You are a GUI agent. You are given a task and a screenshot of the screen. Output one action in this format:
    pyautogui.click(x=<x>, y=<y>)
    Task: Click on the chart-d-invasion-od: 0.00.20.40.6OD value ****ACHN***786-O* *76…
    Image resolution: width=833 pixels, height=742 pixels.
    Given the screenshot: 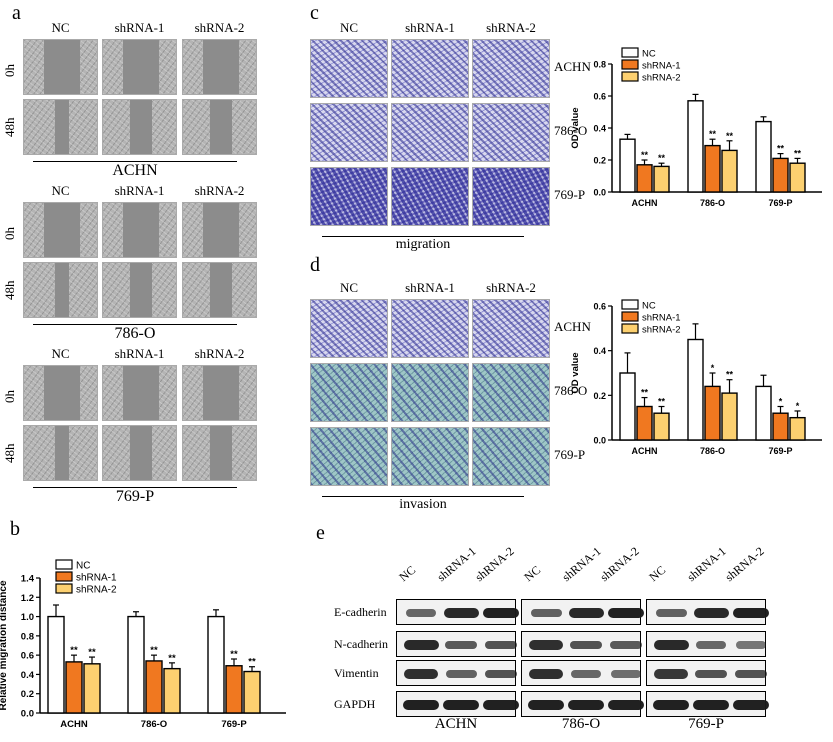 What is the action you would take?
    pyautogui.click(x=696, y=377)
    